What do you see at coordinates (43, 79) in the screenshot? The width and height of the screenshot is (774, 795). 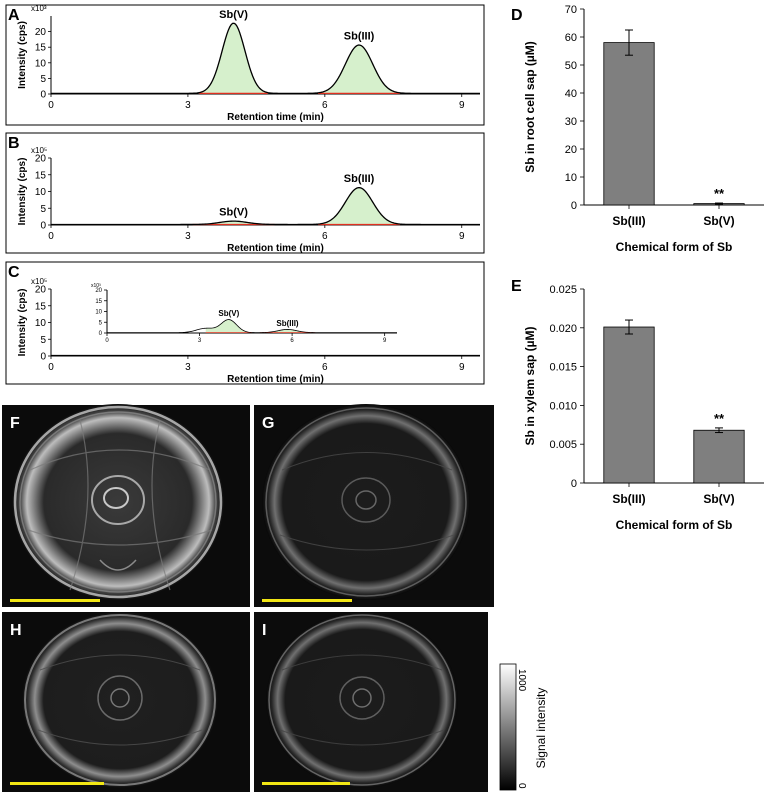 I see `chrom-a-y-tick-label: 5` at bounding box center [43, 79].